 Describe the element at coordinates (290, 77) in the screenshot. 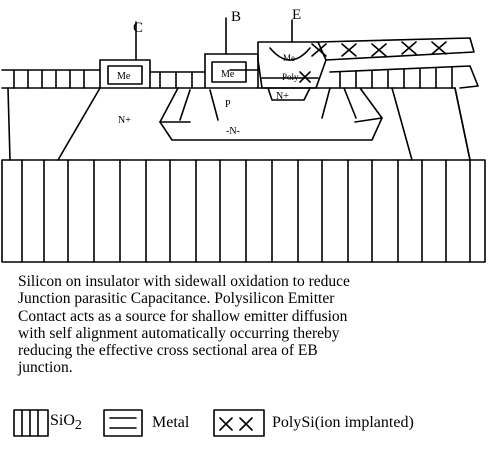

I see `poly-label: Poly` at that location.